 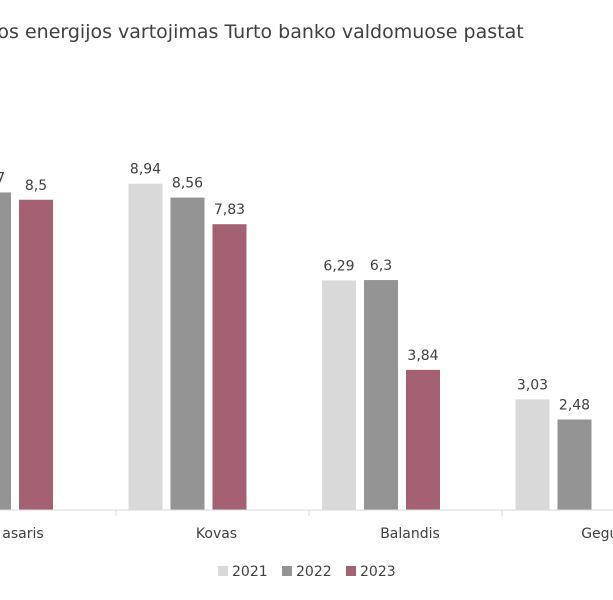 I want to click on data-label-2021-geguž: 3,03, so click(x=532, y=385).